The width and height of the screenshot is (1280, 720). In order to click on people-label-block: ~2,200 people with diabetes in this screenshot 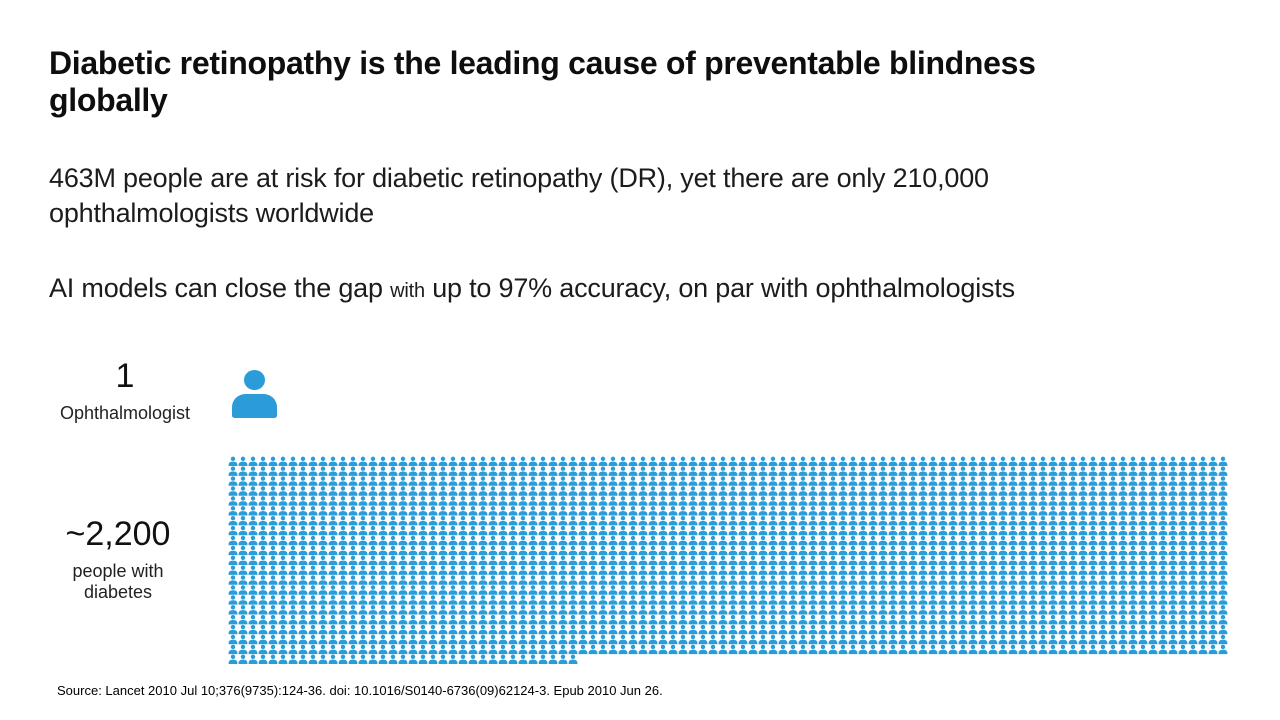, I will do `click(118, 559)`.